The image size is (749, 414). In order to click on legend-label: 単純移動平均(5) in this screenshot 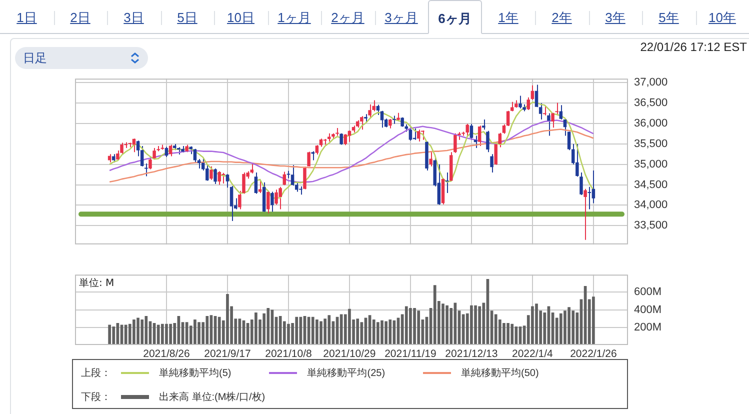, I will do `click(195, 373)`.